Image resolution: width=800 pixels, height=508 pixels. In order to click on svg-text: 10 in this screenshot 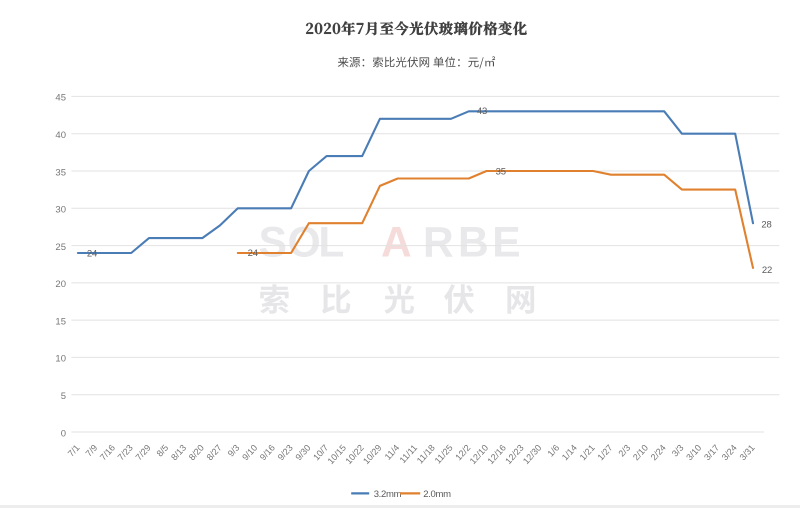, I will do `click(60, 359)`.